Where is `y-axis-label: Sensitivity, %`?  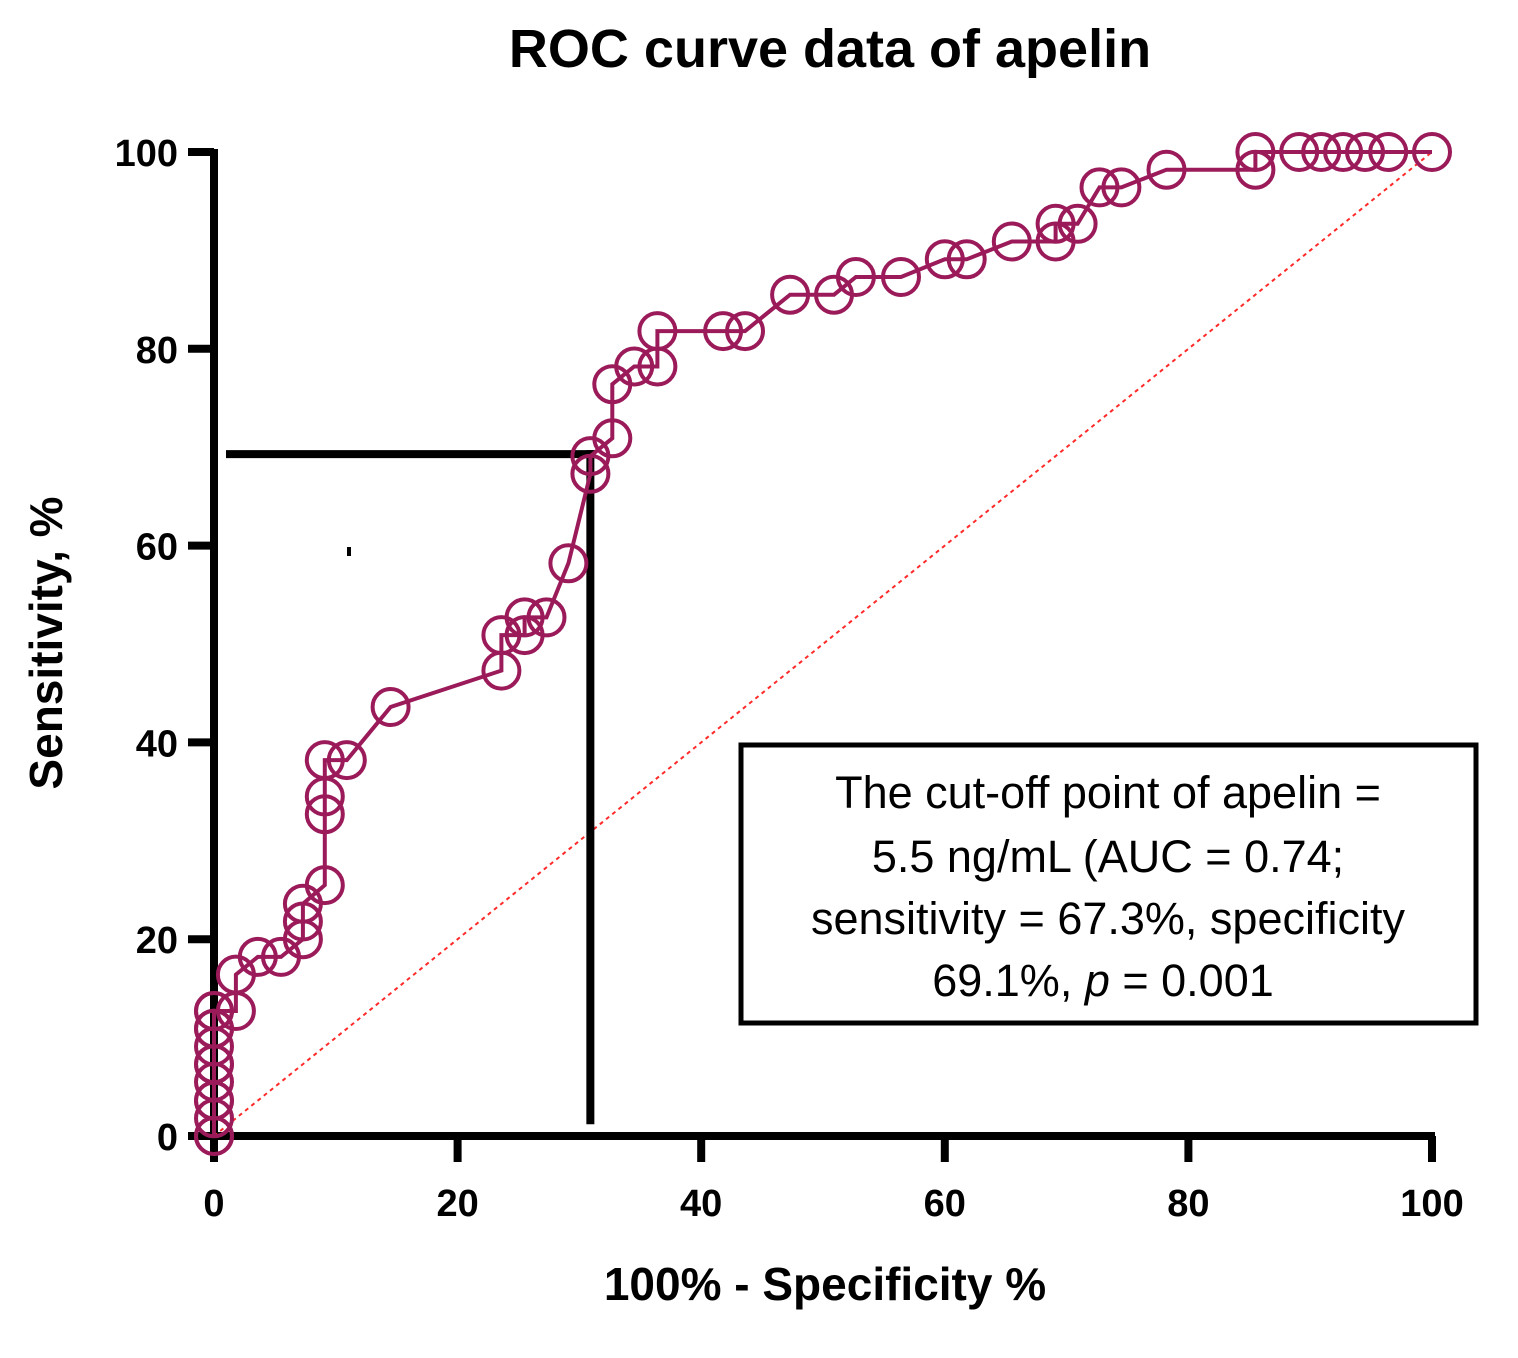 y-axis-label: Sensitivity, % is located at coordinates (46, 642).